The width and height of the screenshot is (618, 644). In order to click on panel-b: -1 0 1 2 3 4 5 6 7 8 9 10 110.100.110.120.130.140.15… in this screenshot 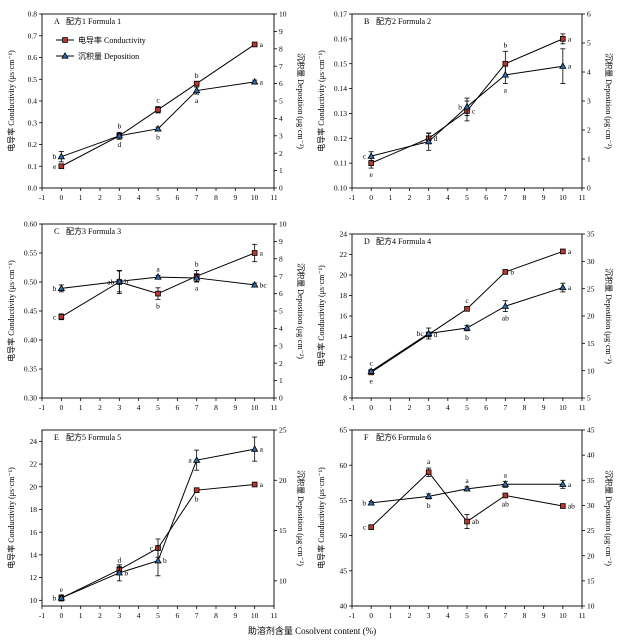, I will do `click(465, 106)`.